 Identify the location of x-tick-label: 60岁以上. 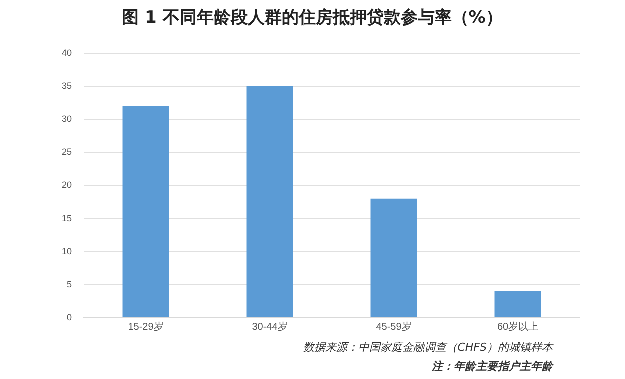
(518, 326).